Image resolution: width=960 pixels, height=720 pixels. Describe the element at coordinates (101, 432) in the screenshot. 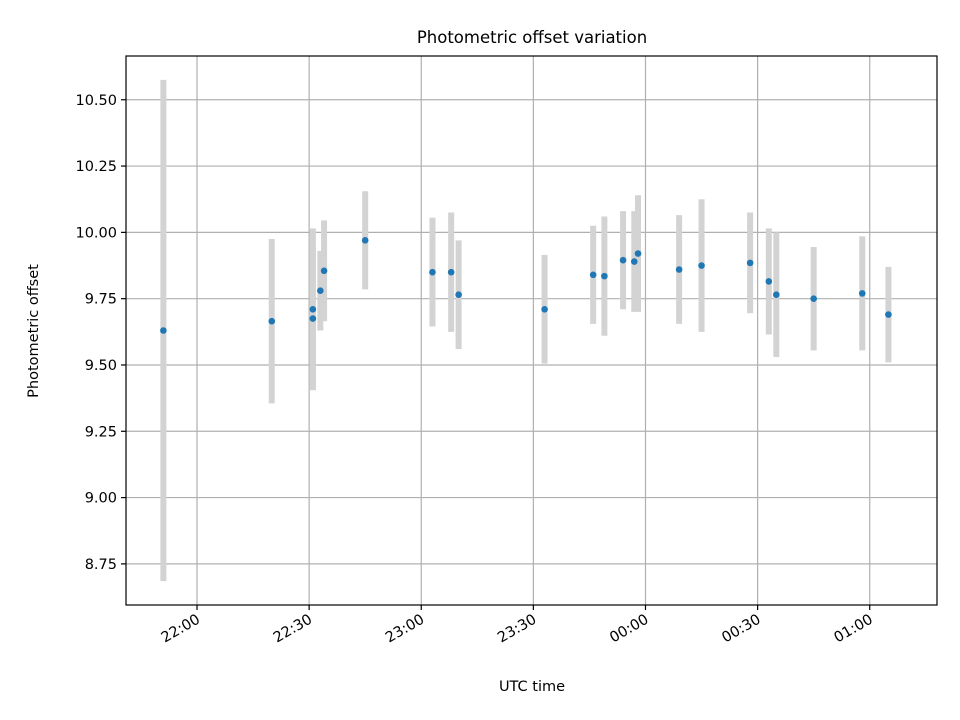

I see `y-tick-label: 9.25` at that location.